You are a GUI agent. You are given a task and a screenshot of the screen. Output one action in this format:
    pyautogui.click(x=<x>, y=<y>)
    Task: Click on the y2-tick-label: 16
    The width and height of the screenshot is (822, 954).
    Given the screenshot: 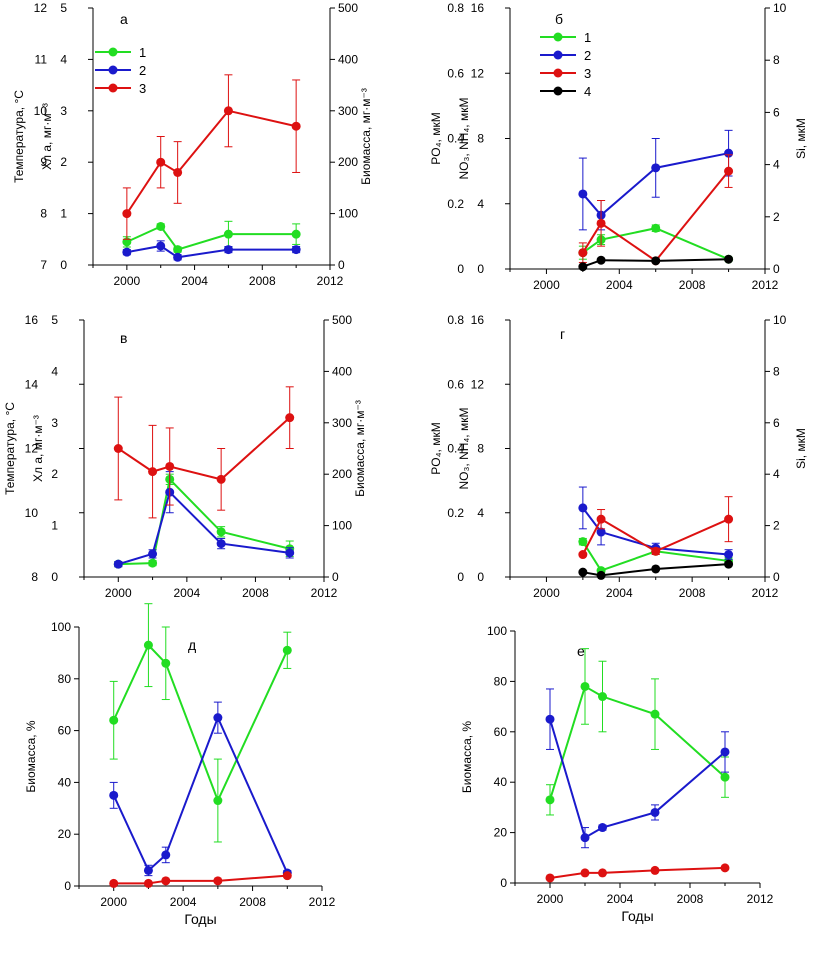 What is the action you would take?
    pyautogui.click(x=478, y=320)
    